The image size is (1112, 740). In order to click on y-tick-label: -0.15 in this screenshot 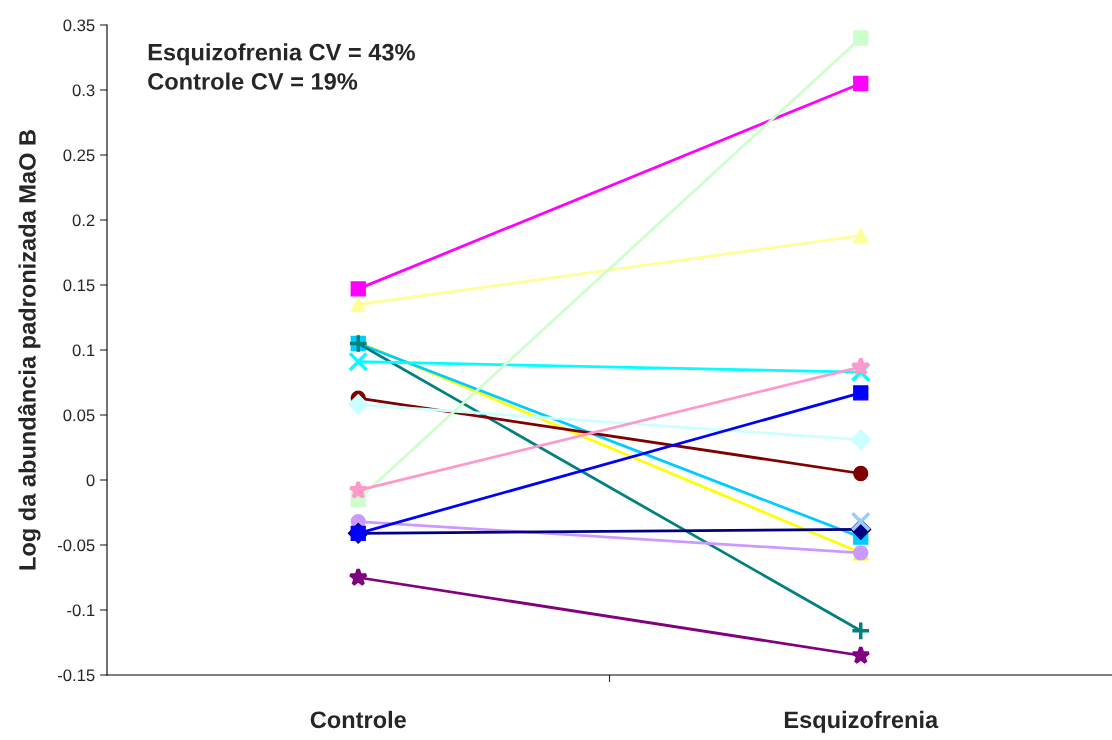, I will do `click(76, 675)`.